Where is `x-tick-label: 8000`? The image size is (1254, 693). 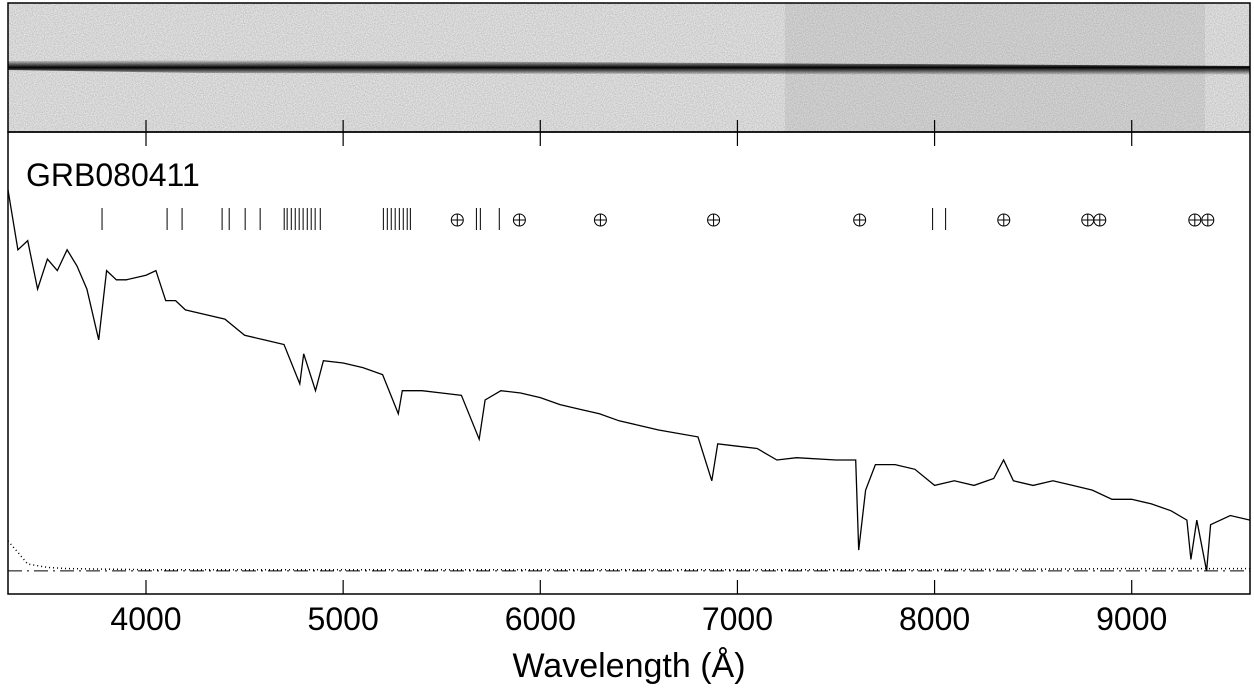 x-tick-label: 8000 is located at coordinates (934, 619).